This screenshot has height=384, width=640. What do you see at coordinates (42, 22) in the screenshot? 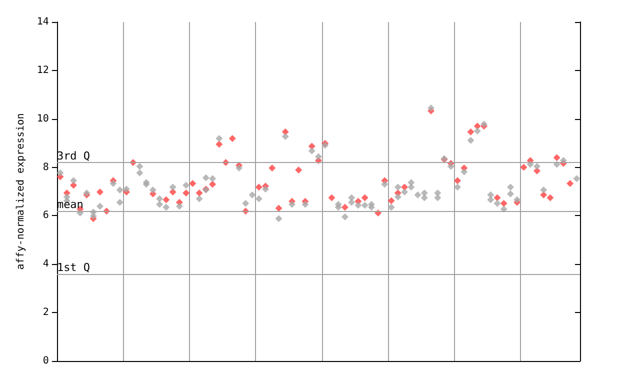
I see `y-tick-label: 14` at bounding box center [42, 22].